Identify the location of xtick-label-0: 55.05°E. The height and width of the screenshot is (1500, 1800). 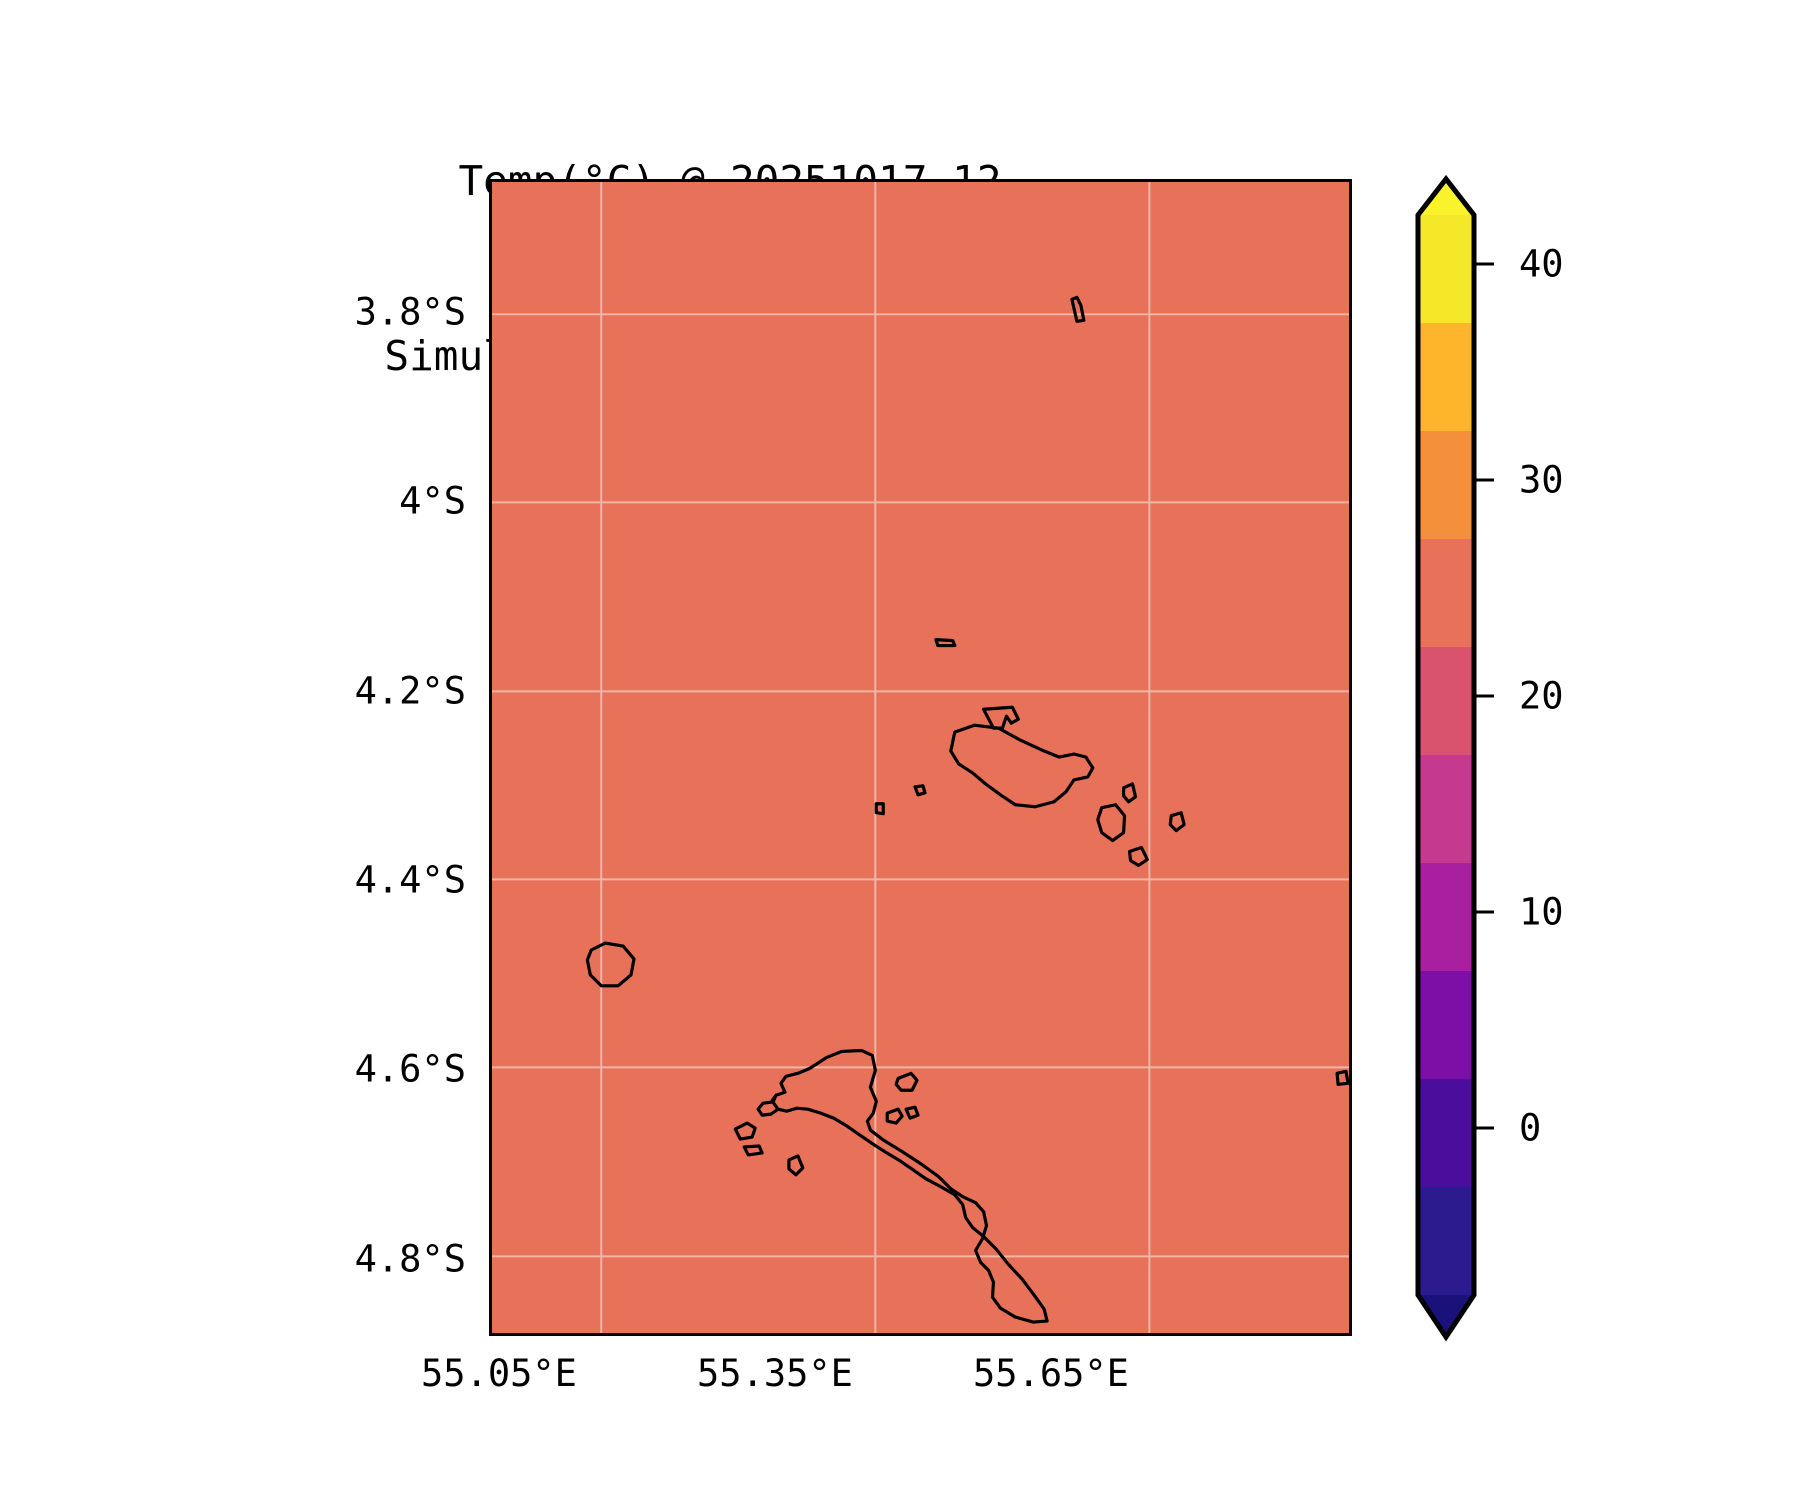
(499, 1373).